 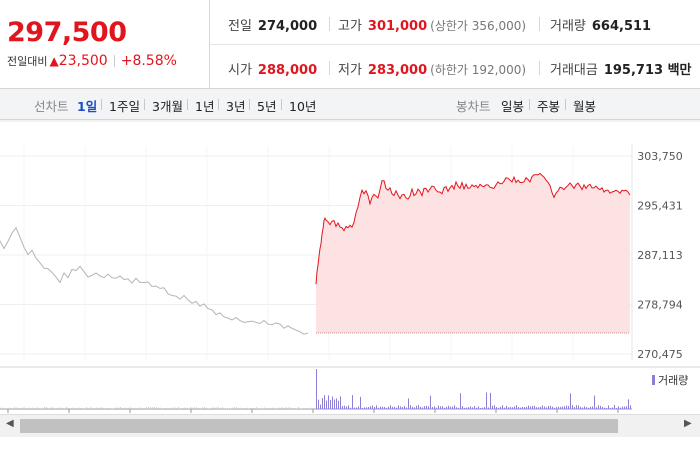 What do you see at coordinates (660, 305) in the screenshot?
I see `y-tick-label: 278,794` at bounding box center [660, 305].